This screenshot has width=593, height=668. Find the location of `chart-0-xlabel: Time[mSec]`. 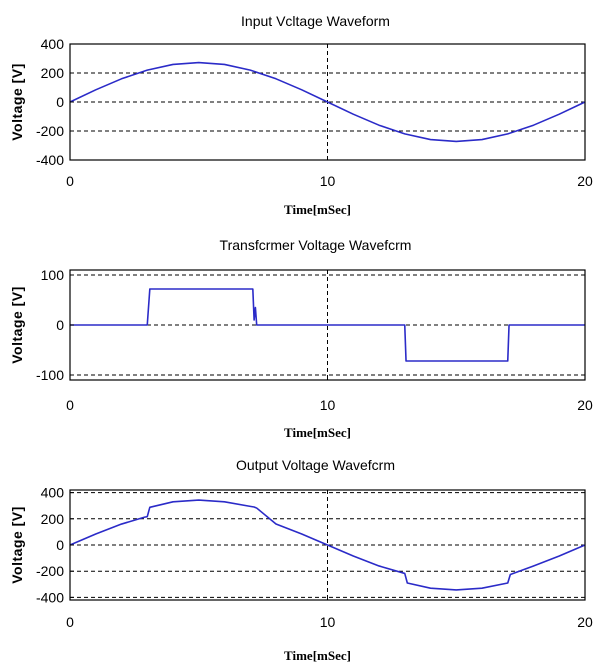

chart-0-xlabel: Time[mSec] is located at coordinates (317, 209).